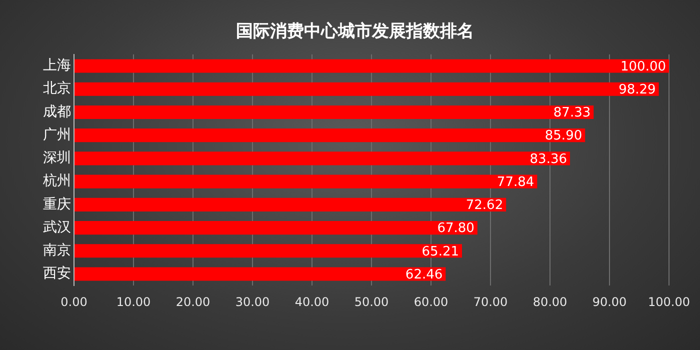  What do you see at coordinates (548, 159) in the screenshot?
I see `data-label: 83.36` at bounding box center [548, 159].